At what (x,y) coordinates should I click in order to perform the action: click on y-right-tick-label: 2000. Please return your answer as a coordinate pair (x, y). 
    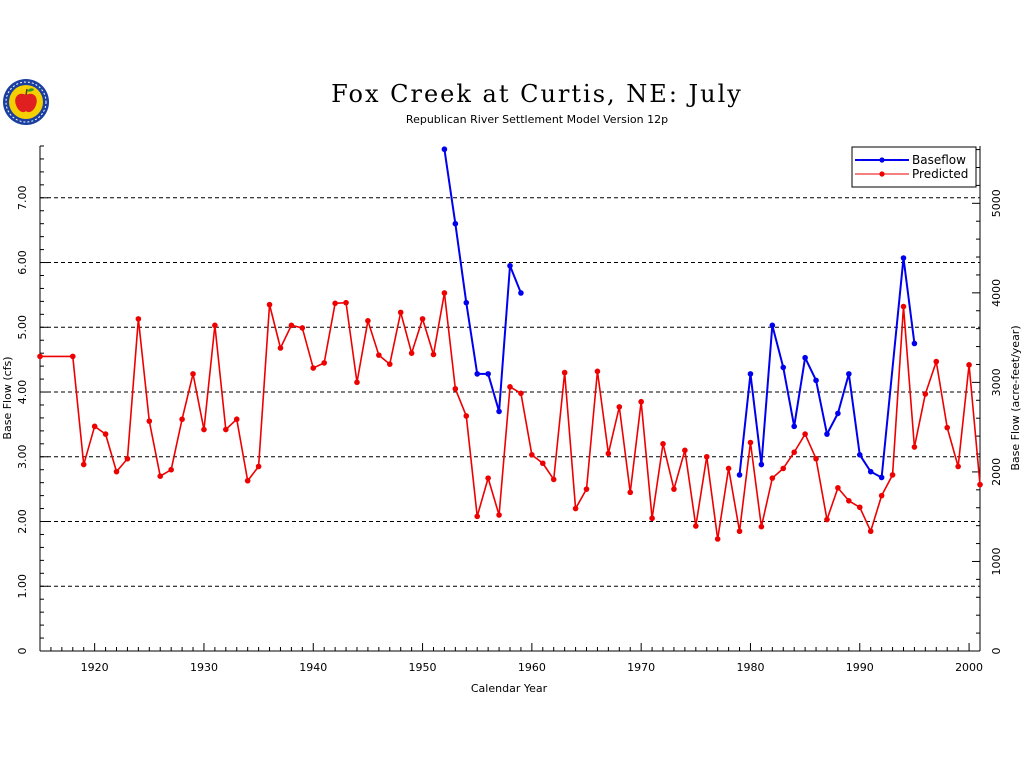
    Looking at the image, I should click on (996, 472).